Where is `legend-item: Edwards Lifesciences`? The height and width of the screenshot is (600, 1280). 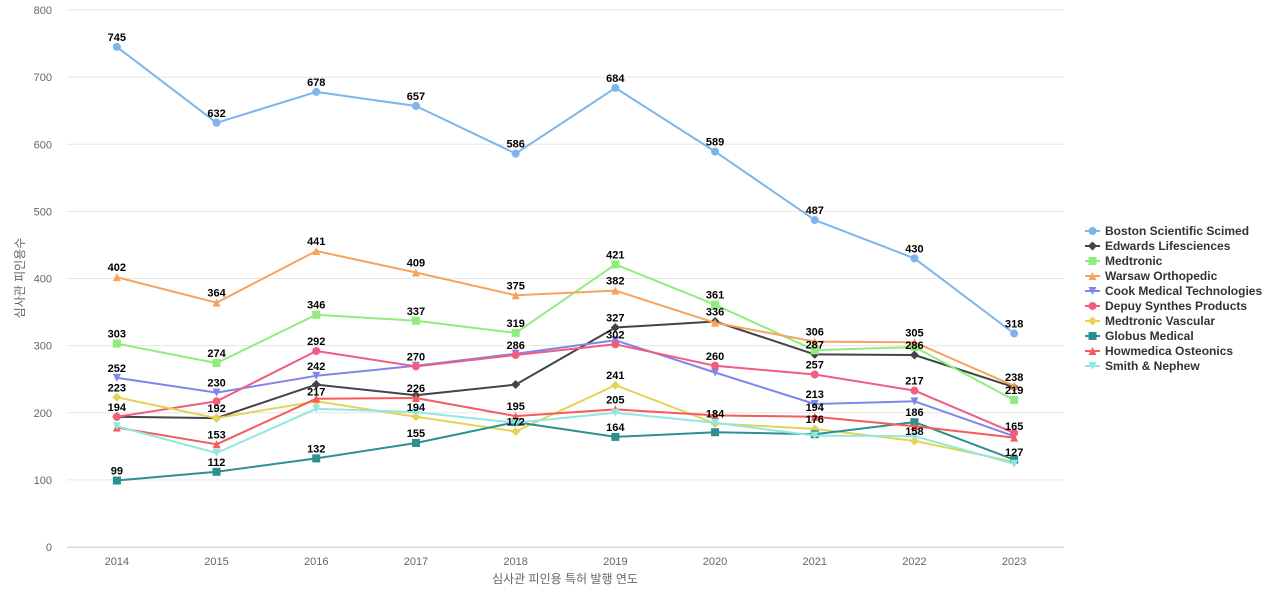
legend-item: Edwards Lifesciences is located at coordinates (1158, 246).